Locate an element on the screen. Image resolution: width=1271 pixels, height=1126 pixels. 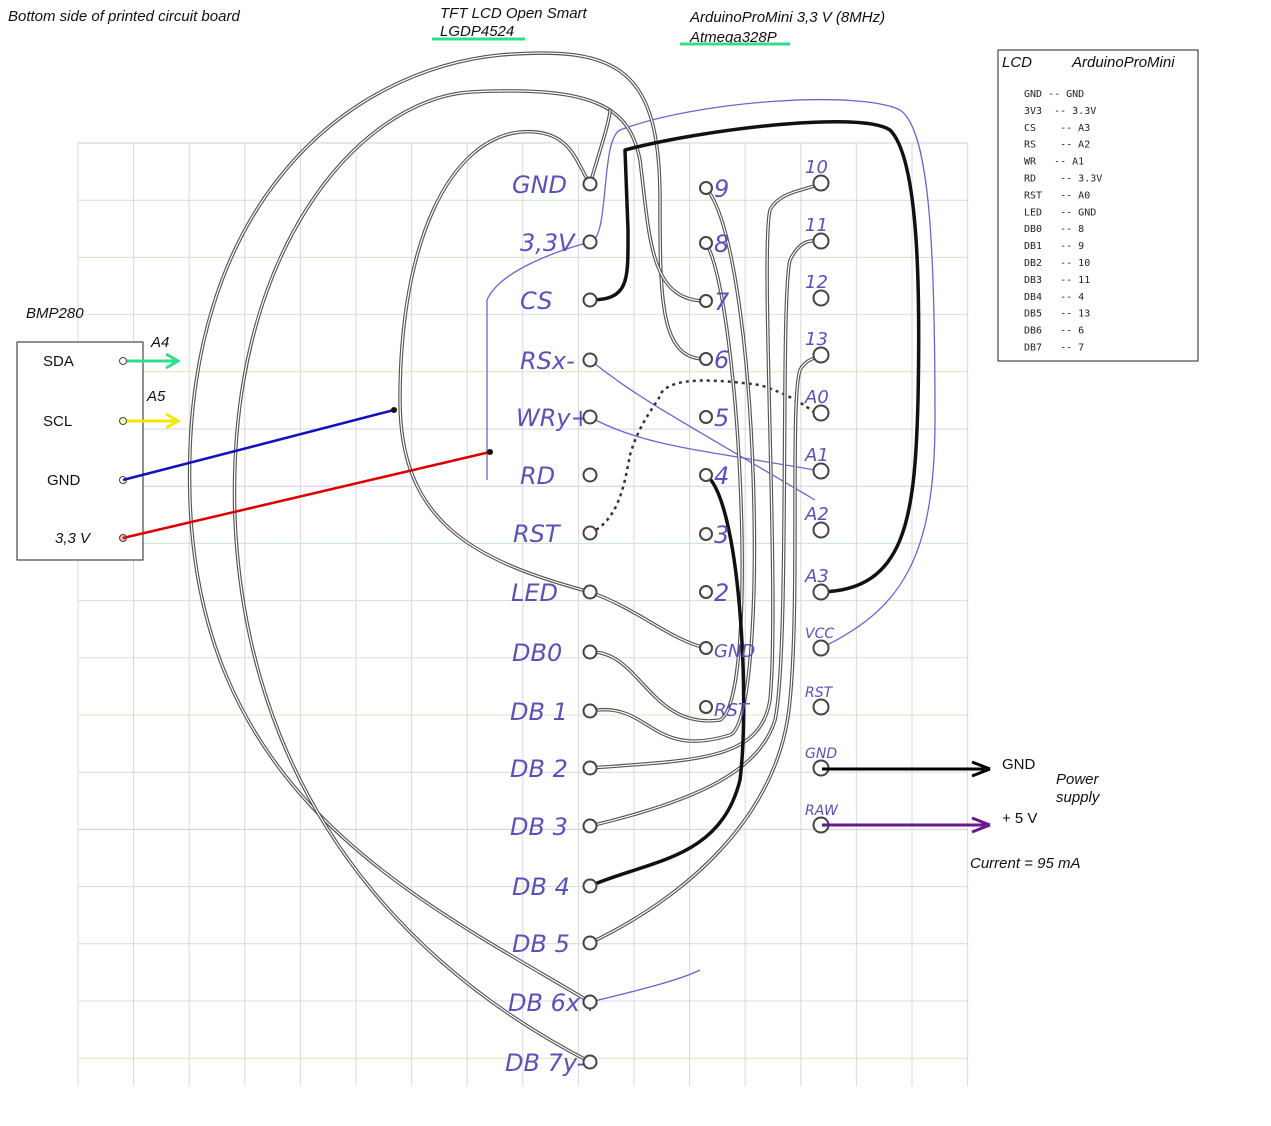
power-supply-title-line2: supply is located at coordinates (1078, 797).